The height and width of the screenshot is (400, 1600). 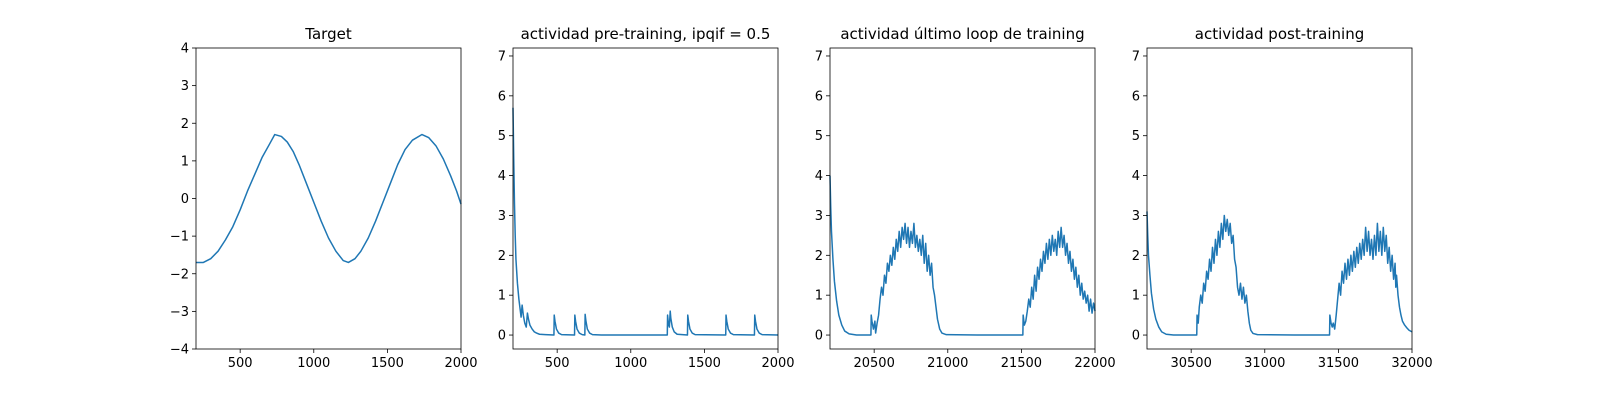 What do you see at coordinates (873, 363) in the screenshot?
I see `x-tick-label: 20500` at bounding box center [873, 363].